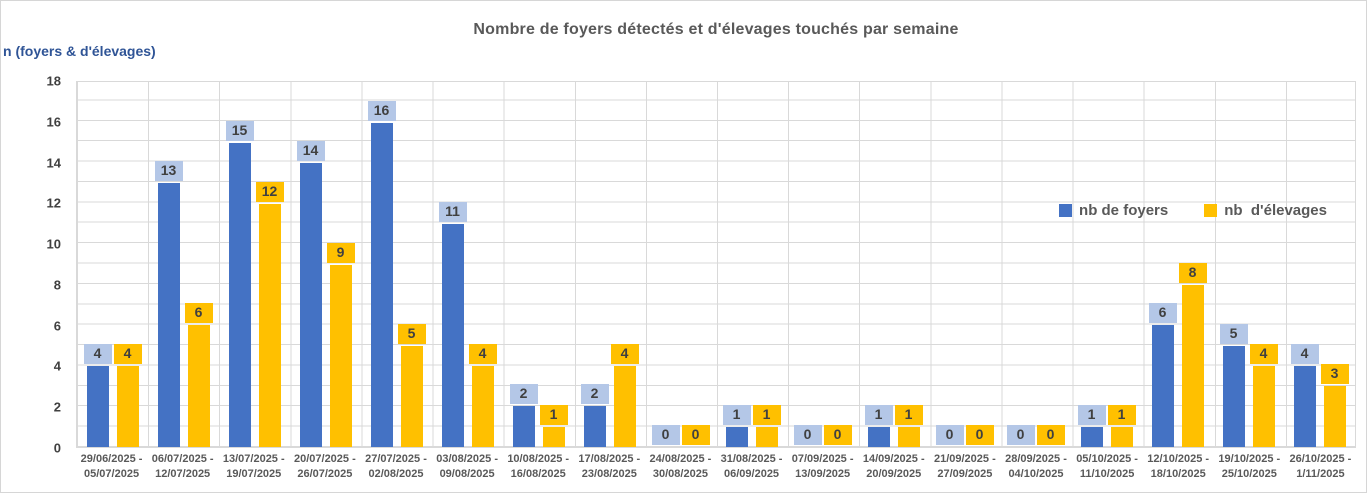 Image resolution: width=1367 pixels, height=493 pixels. Describe the element at coordinates (893, 466) in the screenshot. I see `x-axis-label: 14/09/2025 -20/09/2025` at that location.